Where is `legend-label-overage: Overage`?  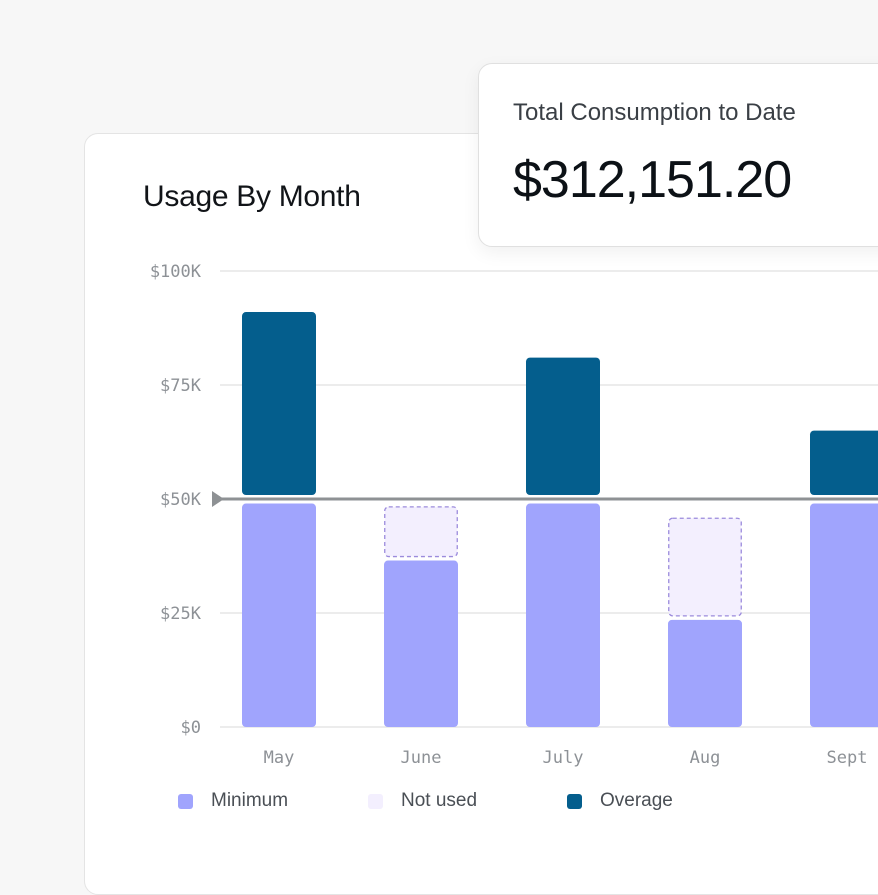
legend-label-overage: Overage is located at coordinates (636, 800).